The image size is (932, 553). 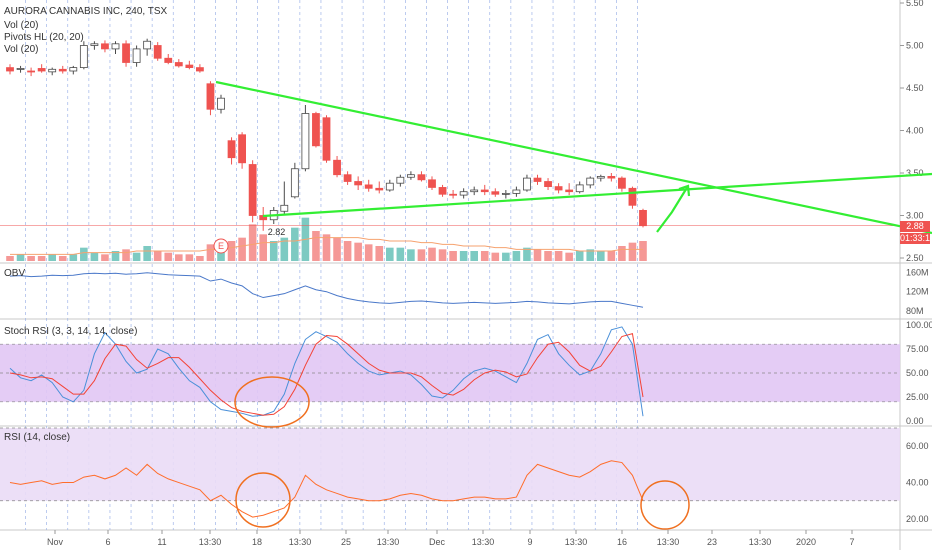 What do you see at coordinates (161, 542) in the screenshot?
I see `time-tick-label: 11` at bounding box center [161, 542].